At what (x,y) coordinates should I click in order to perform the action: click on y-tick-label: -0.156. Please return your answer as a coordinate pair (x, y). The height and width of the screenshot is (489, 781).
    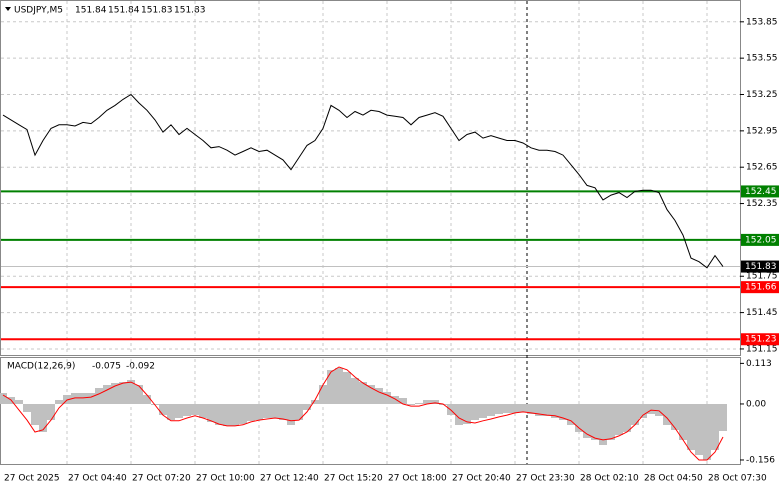
    Looking at the image, I should click on (760, 460).